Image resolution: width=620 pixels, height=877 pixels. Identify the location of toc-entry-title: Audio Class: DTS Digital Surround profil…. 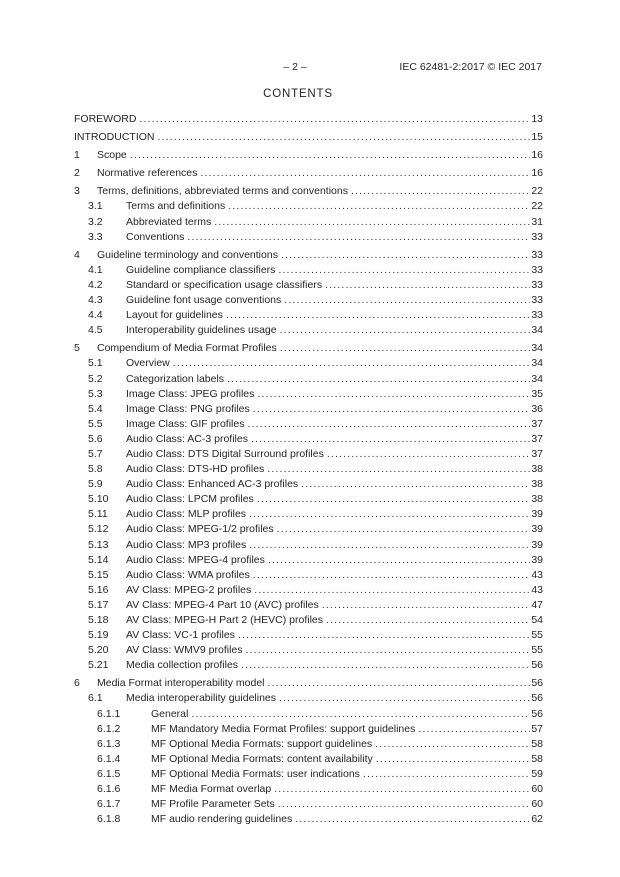
(225, 453).